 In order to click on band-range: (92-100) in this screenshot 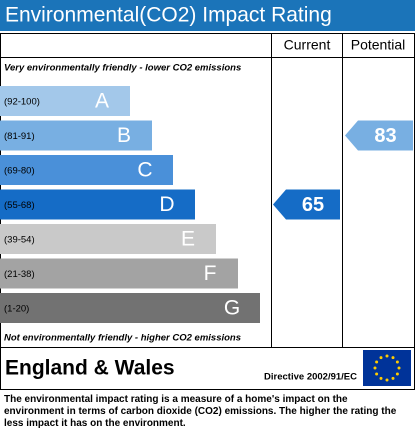, I will do `click(22, 102)`.